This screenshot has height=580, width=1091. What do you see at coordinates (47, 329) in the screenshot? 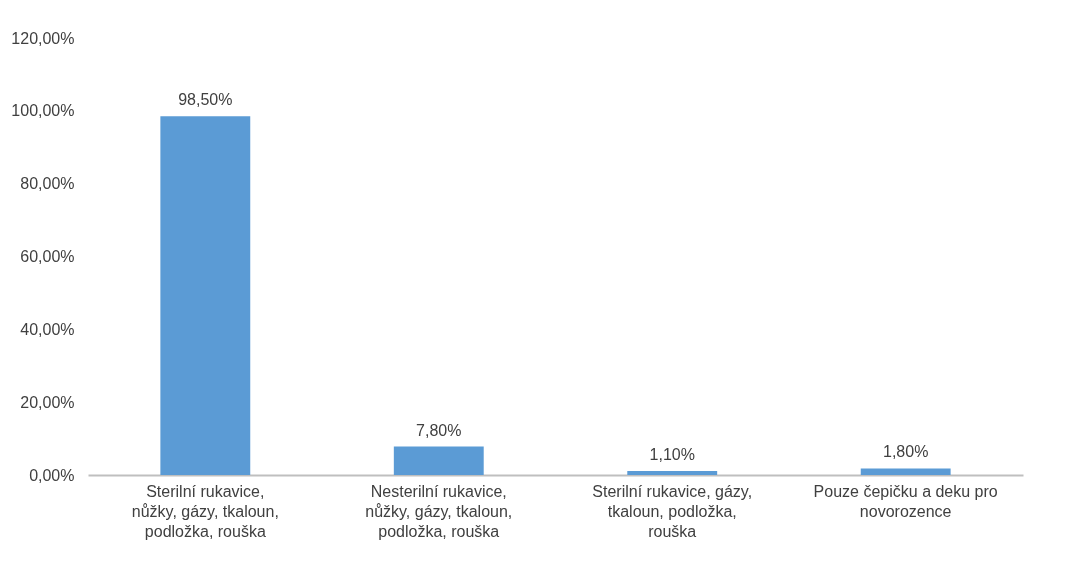
I see `y-tick-label: 40,00%` at bounding box center [47, 329].